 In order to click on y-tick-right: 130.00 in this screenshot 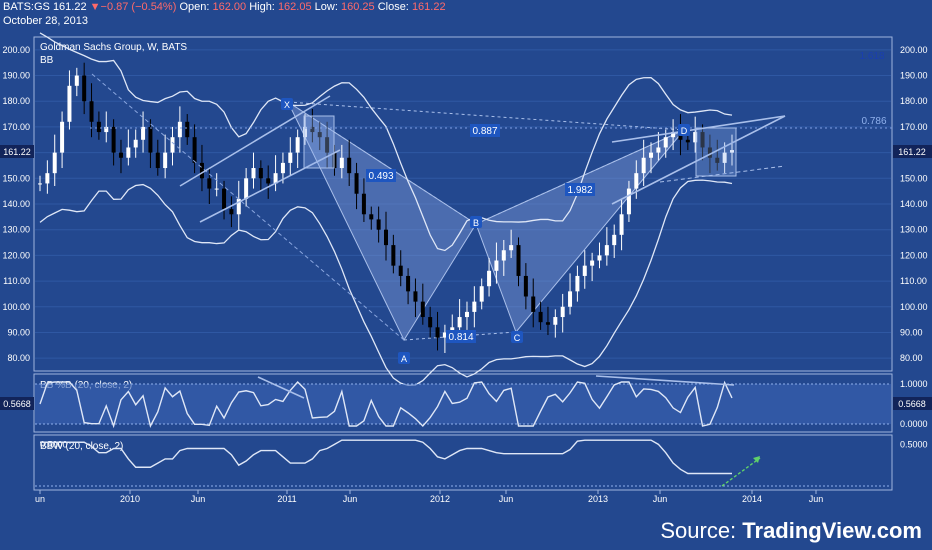, I will do `click(914, 230)`.